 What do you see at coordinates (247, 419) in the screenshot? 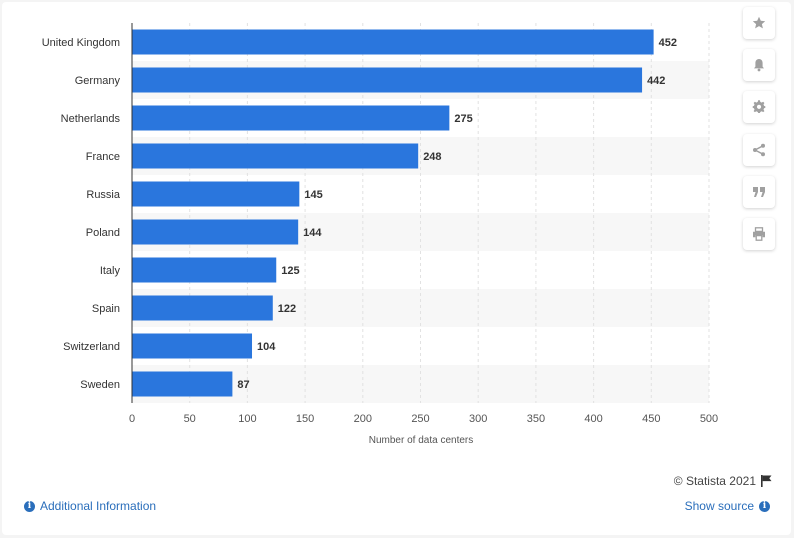
I see `x-tick-label: 100` at bounding box center [247, 419].